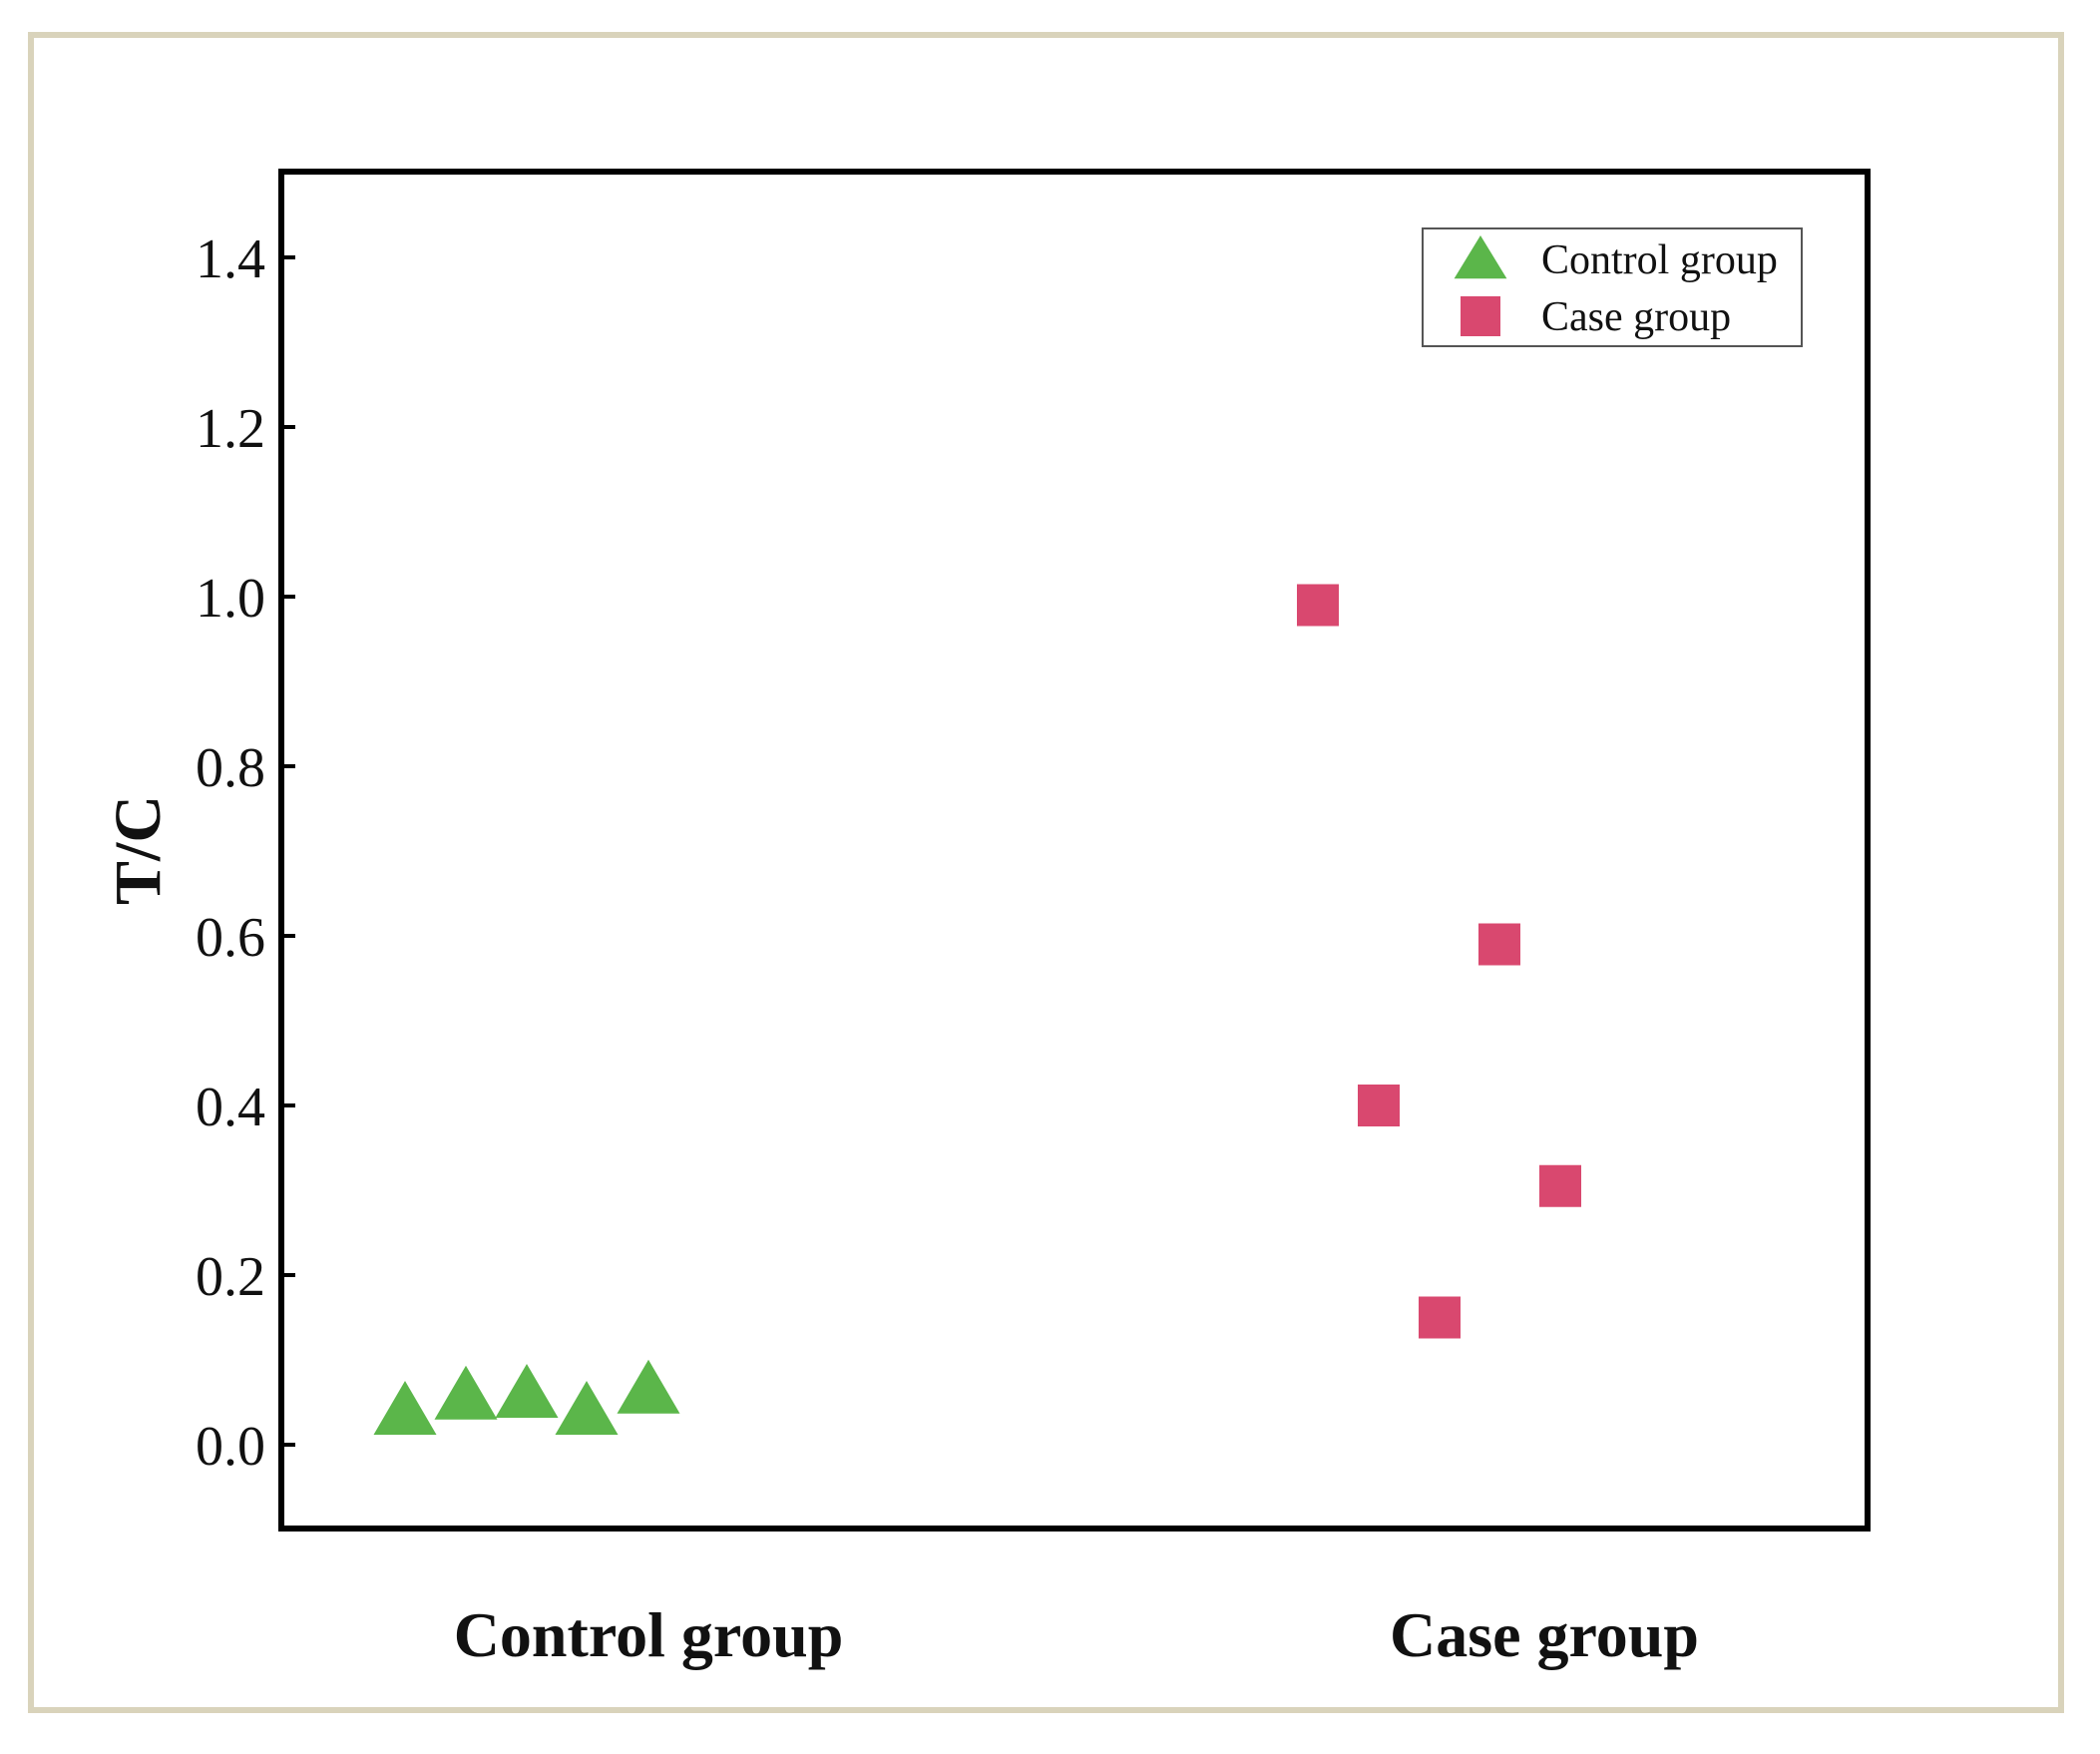  What do you see at coordinates (1544, 1634) in the screenshot?
I see `category-label: Case group` at bounding box center [1544, 1634].